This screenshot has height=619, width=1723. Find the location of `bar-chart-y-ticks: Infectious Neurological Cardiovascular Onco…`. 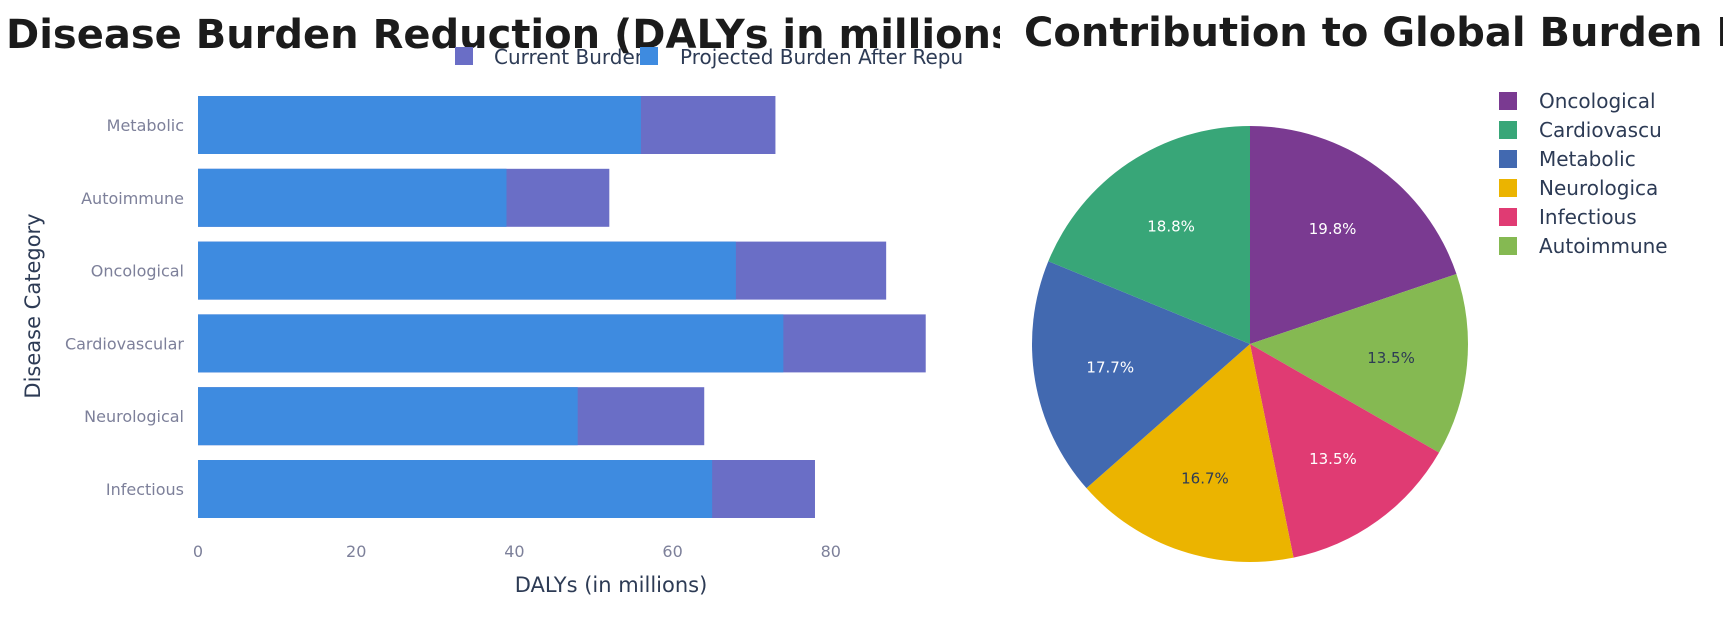

bar-chart-y-ticks: Infectious Neurological Cardiovascular Onco… is located at coordinates (124, 307).